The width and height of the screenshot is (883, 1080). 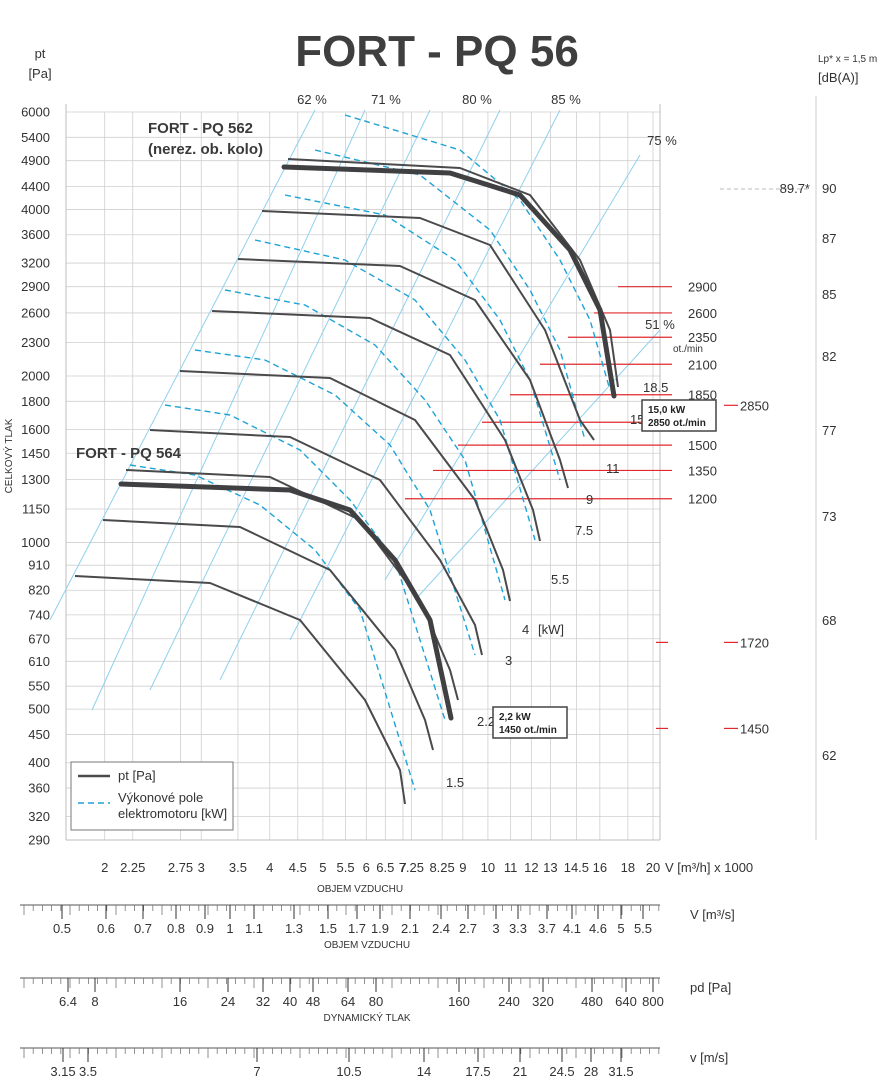 What do you see at coordinates (180, 867) in the screenshot?
I see `x-tick-label: 2.75` at bounding box center [180, 867].